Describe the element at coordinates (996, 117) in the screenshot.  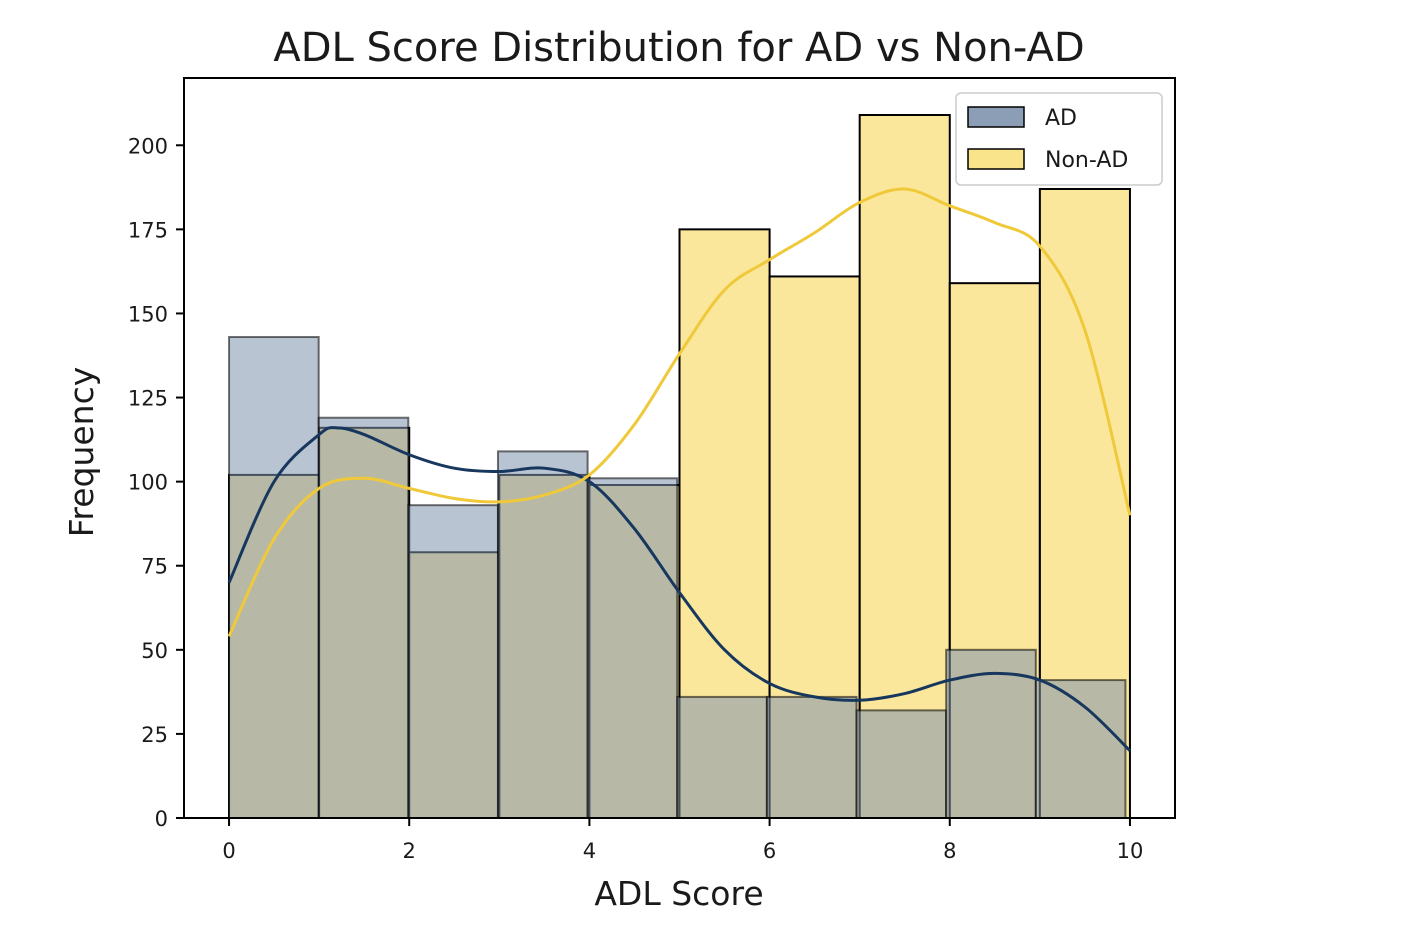
I see `legend-swatch-ad` at that location.